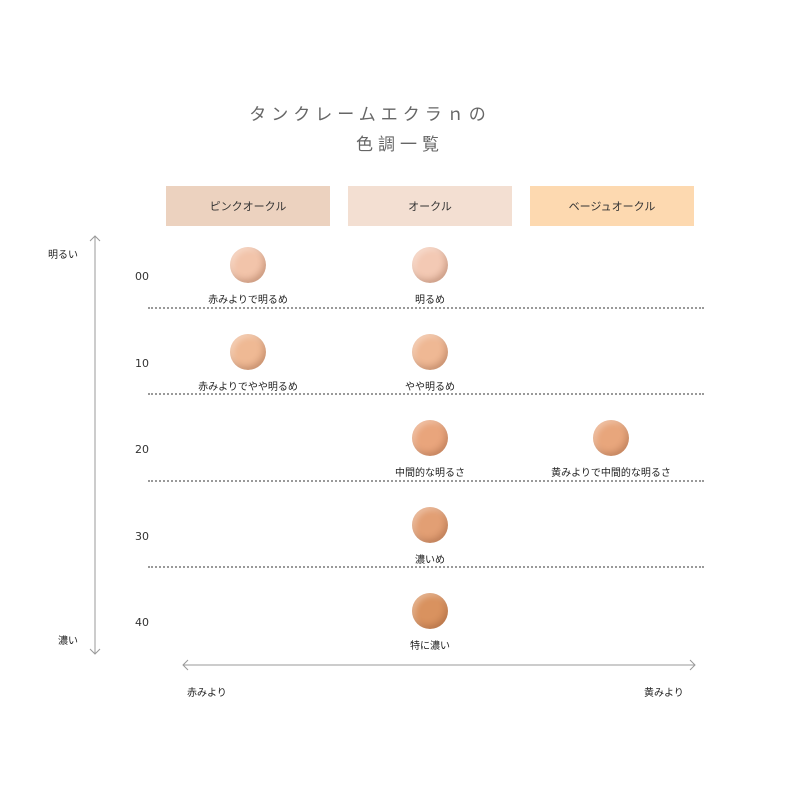 This screenshot has height=800, width=800. Describe the element at coordinates (370, 115) in the screenshot. I see `title-line-1: タンクレームエクラｎの` at that location.